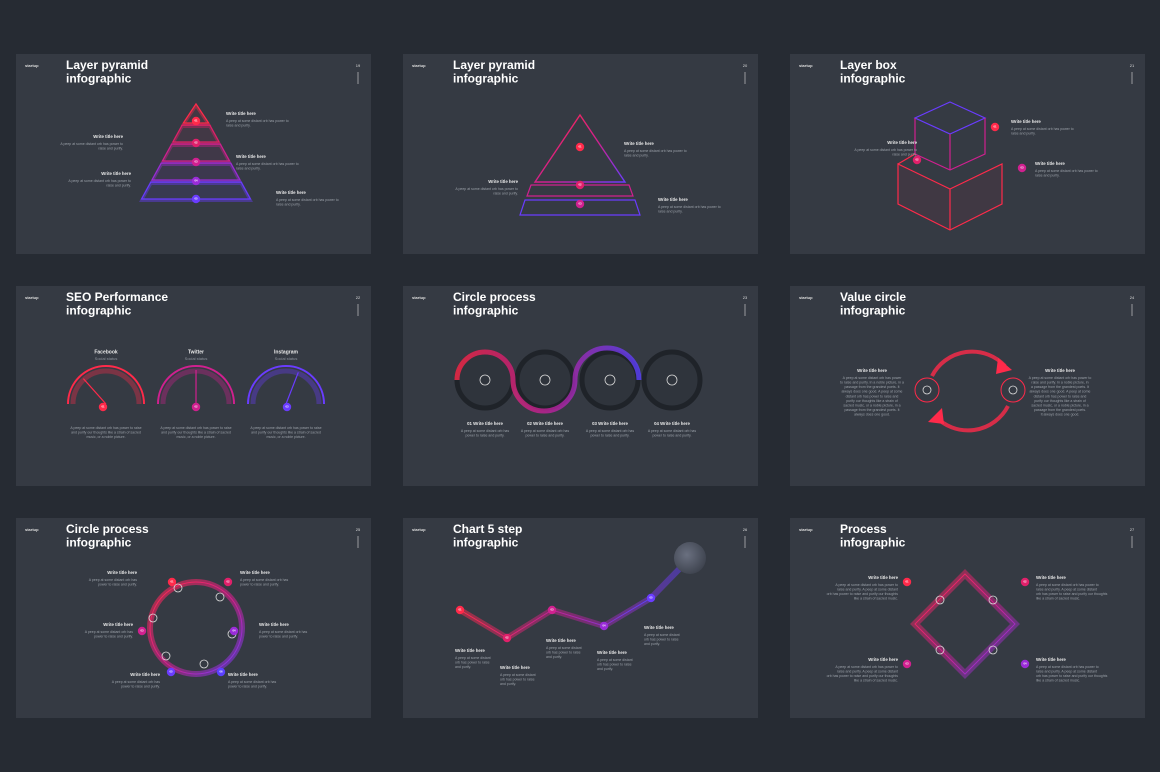 The height and width of the screenshot is (772, 1160). I want to click on gauge-needle, so click(94, 391).